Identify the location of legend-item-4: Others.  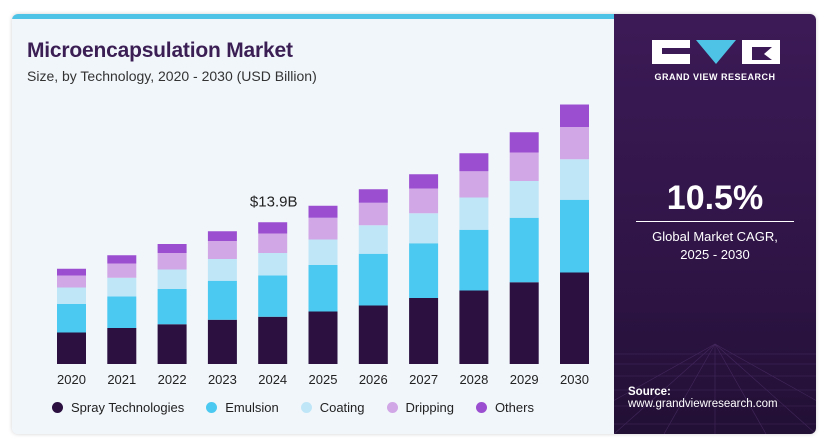
(504, 407).